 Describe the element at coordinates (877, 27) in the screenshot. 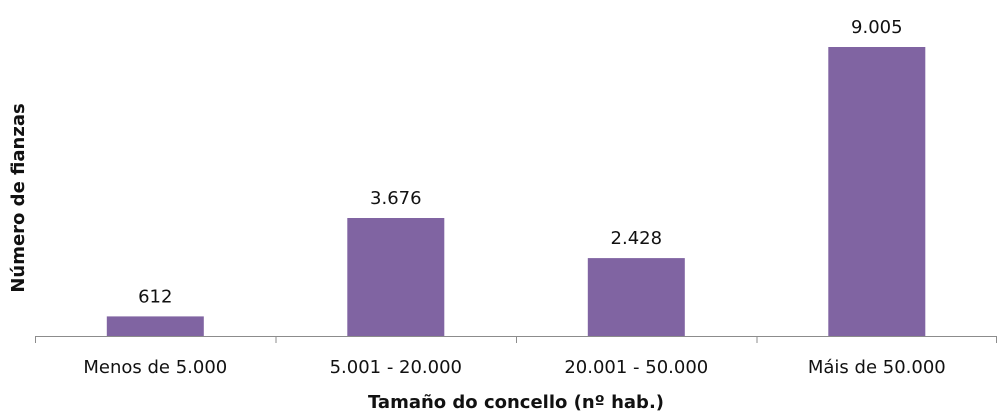

I see `data-label-4: 9.005` at that location.